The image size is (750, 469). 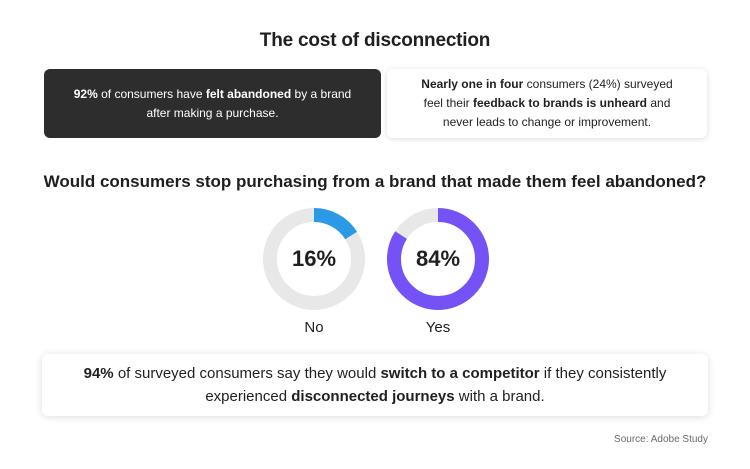 What do you see at coordinates (248, 93) in the screenshot?
I see `stat-highlight: felt abandoned` at bounding box center [248, 93].